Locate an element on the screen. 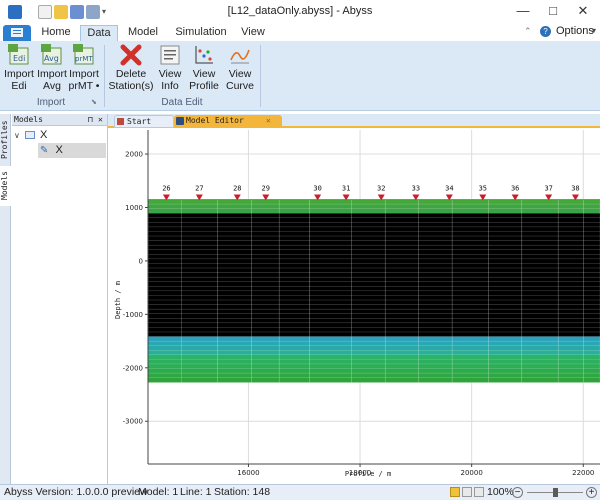  station-label: 28 is located at coordinates (237, 188).